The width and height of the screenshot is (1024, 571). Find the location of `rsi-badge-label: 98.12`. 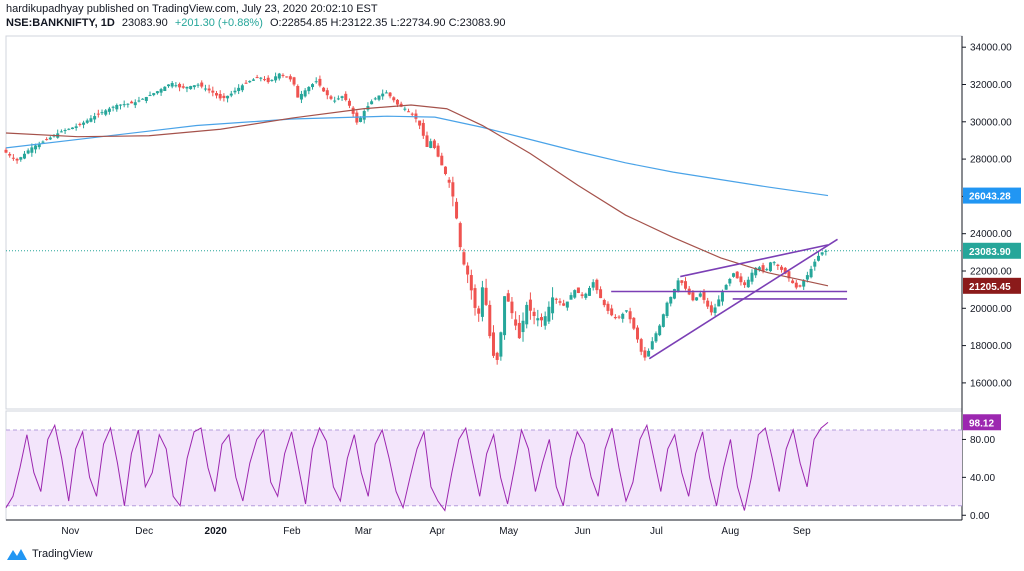

rsi-badge-label: 98.12 is located at coordinates (981, 423).